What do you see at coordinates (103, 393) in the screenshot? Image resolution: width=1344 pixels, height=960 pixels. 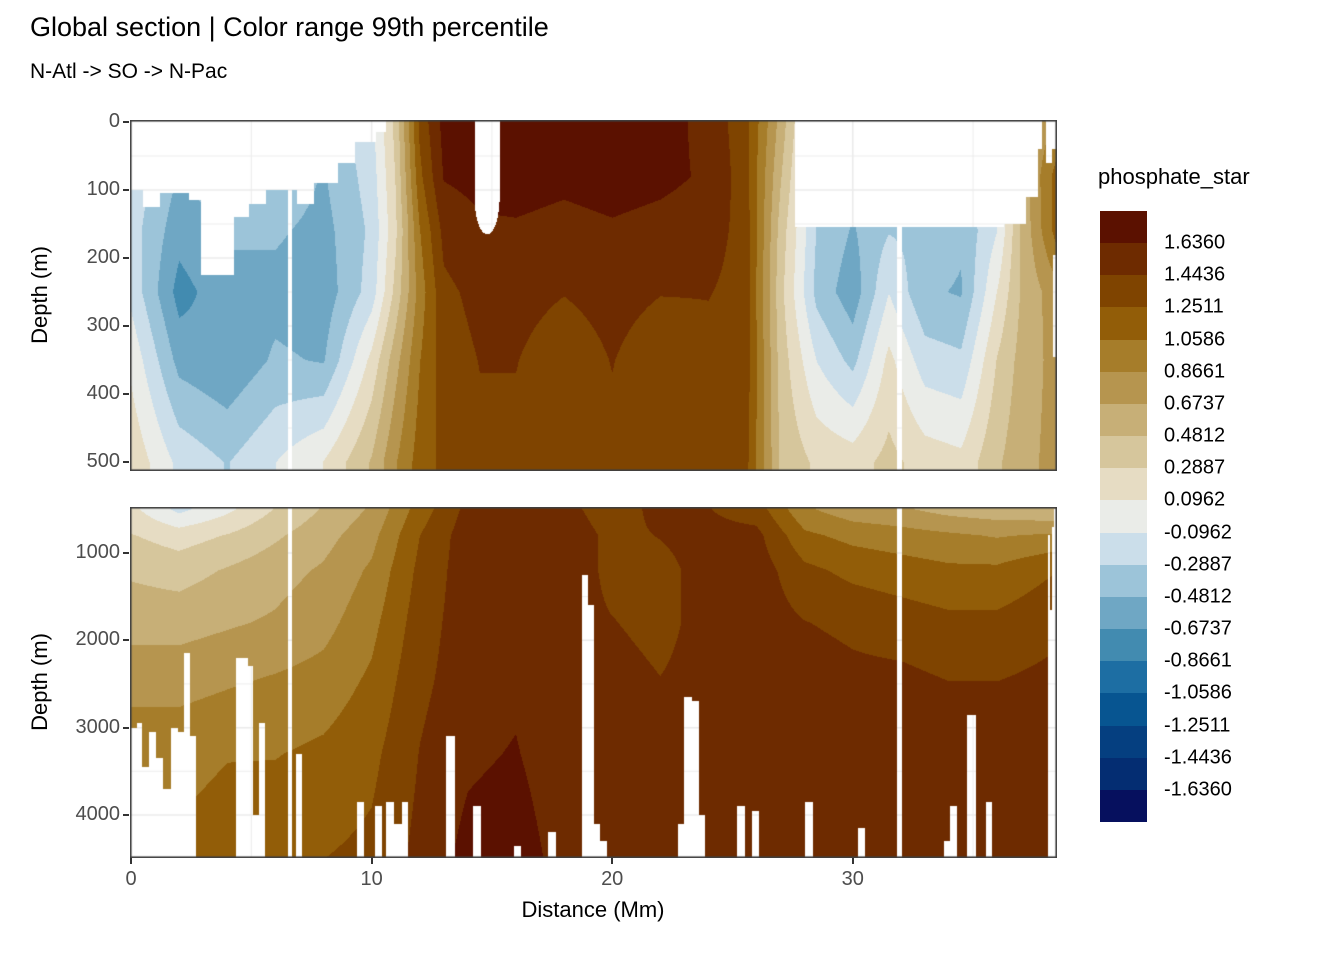 I see `y-tick-label: 400` at bounding box center [103, 393].